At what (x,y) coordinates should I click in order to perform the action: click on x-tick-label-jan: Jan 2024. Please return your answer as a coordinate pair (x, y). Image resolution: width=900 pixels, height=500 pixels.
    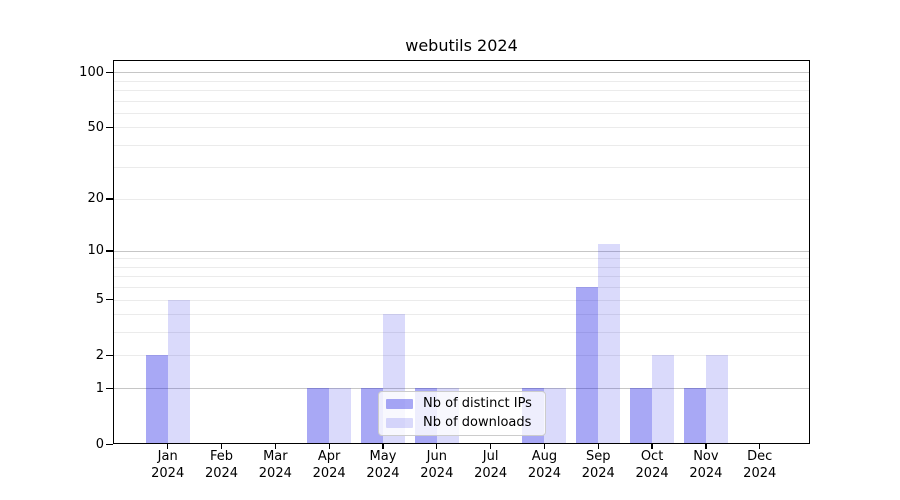
    Looking at the image, I should click on (168, 465).